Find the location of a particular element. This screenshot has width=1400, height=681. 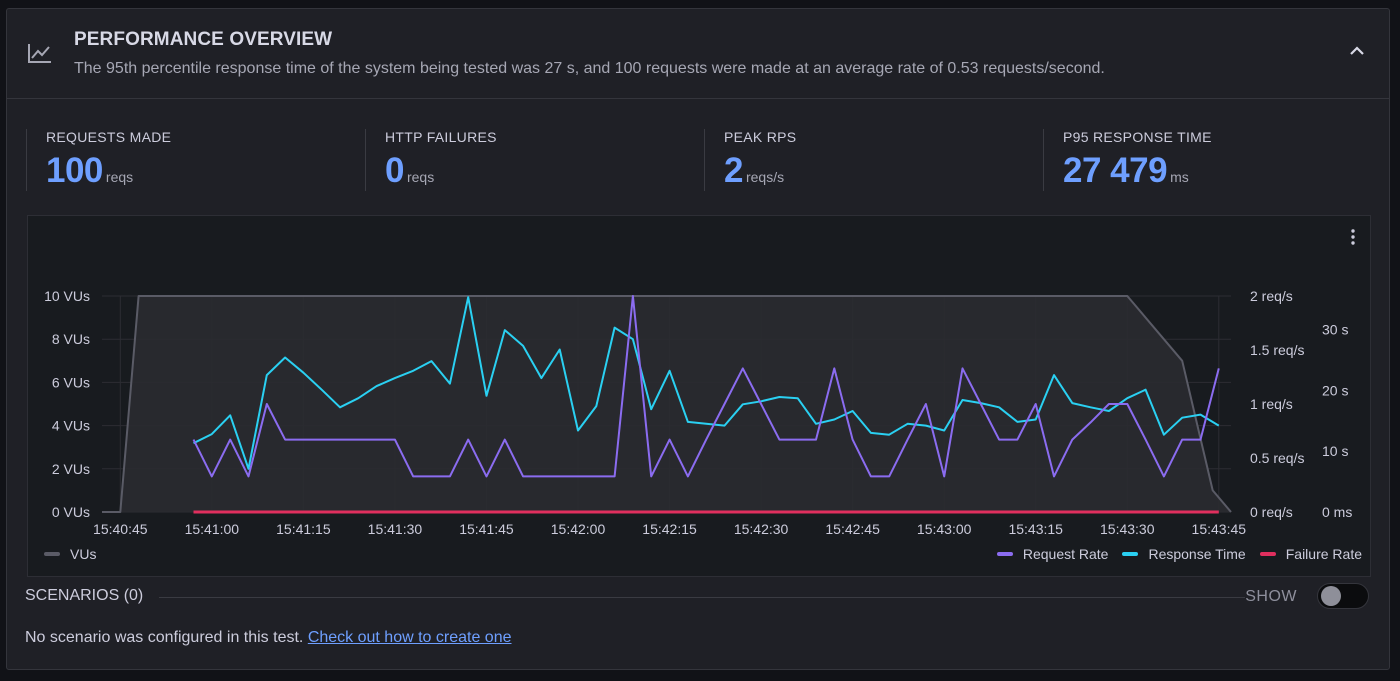

line-chart-icon is located at coordinates (40, 55).